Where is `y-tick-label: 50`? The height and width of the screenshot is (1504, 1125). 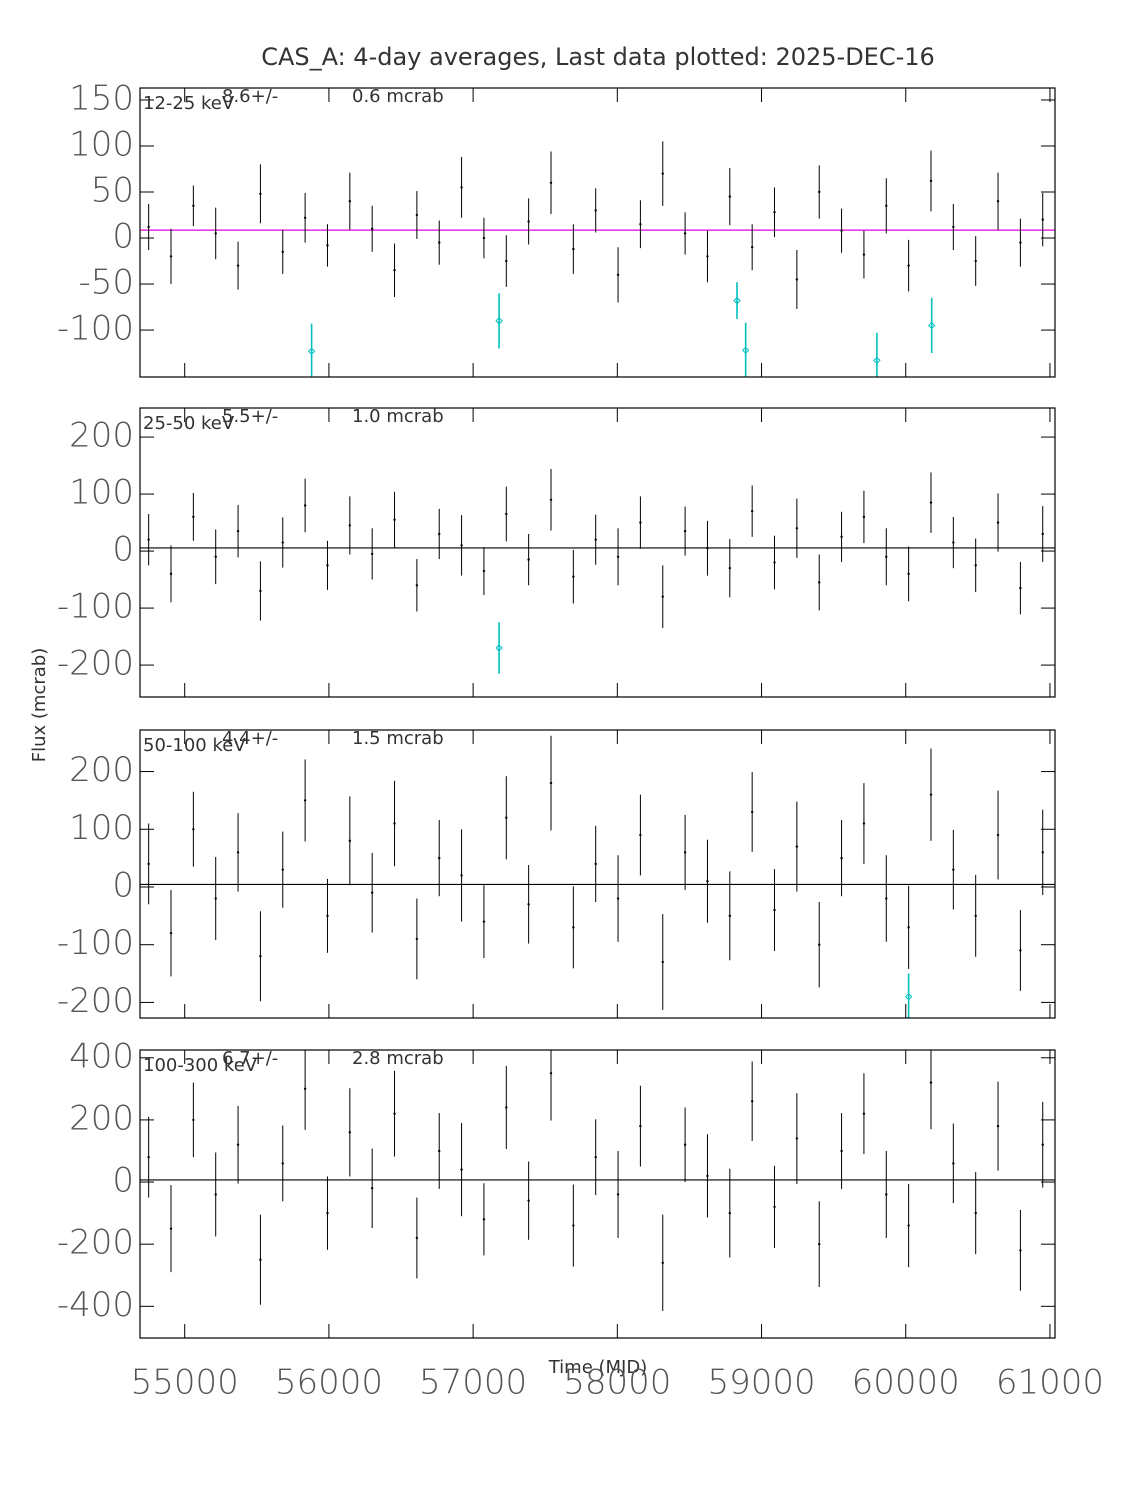 y-tick-label: 50 is located at coordinates (112, 191).